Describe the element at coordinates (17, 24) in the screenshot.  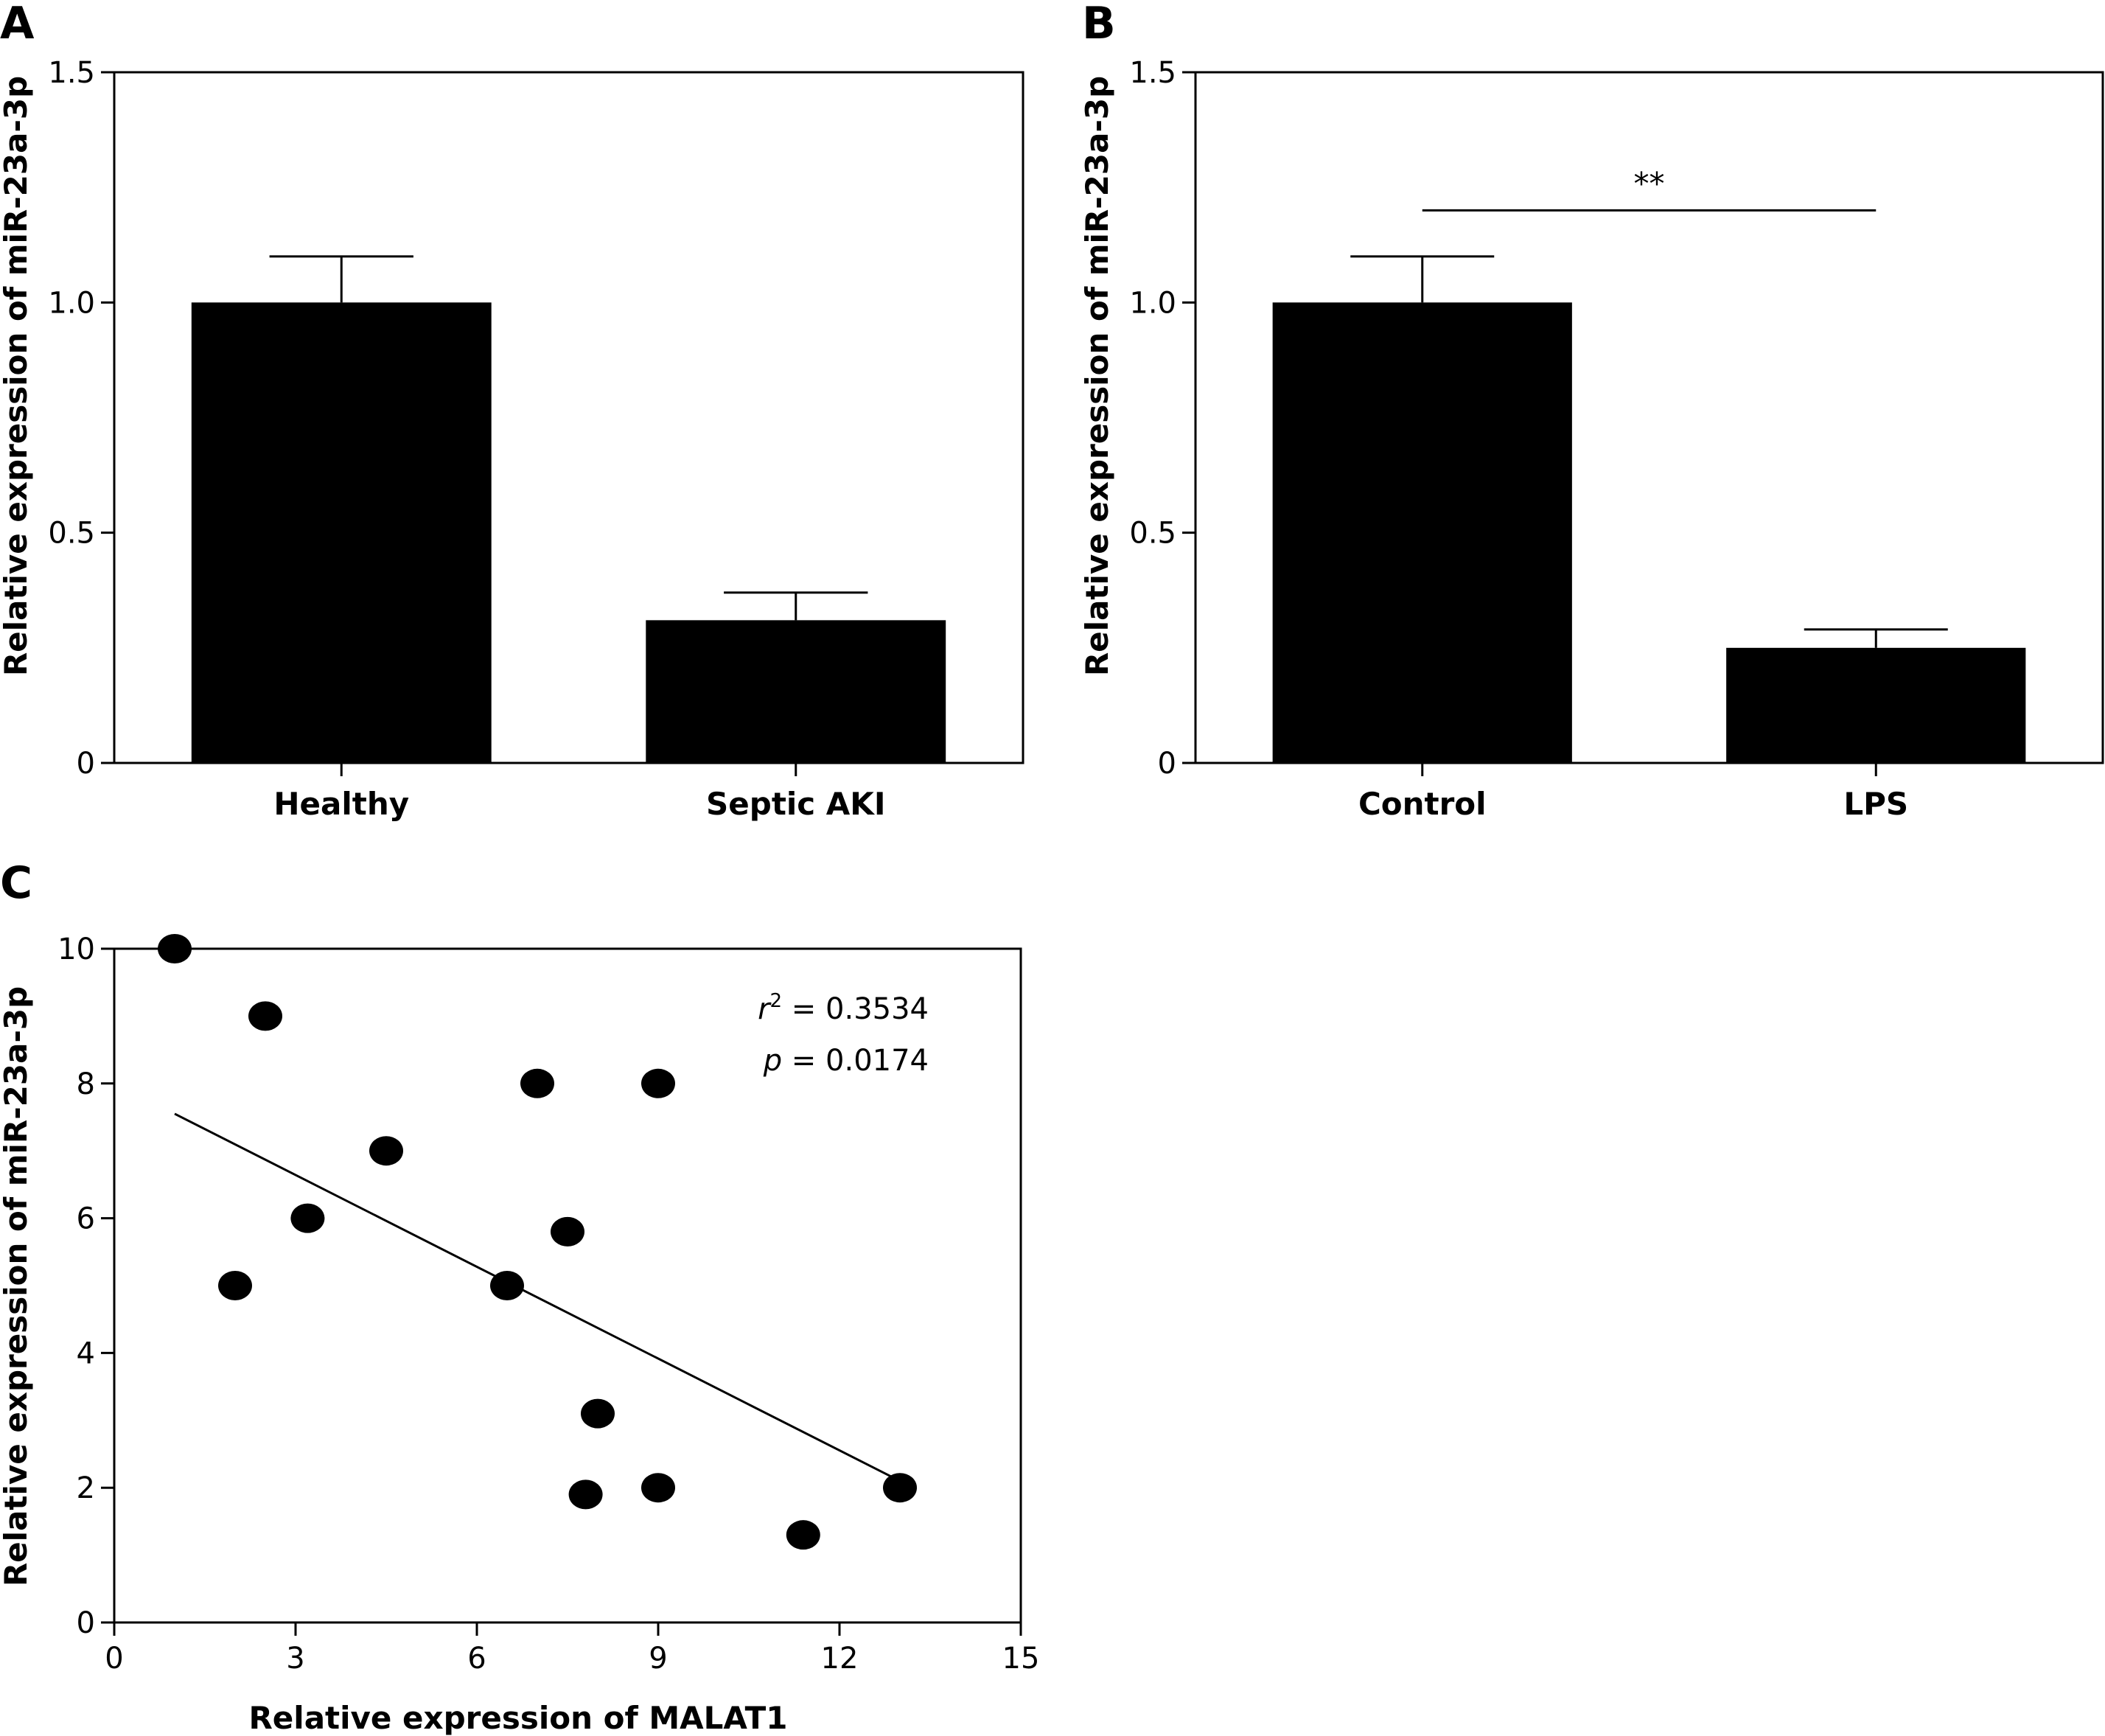
I see `panel-a-label: A` at that location.